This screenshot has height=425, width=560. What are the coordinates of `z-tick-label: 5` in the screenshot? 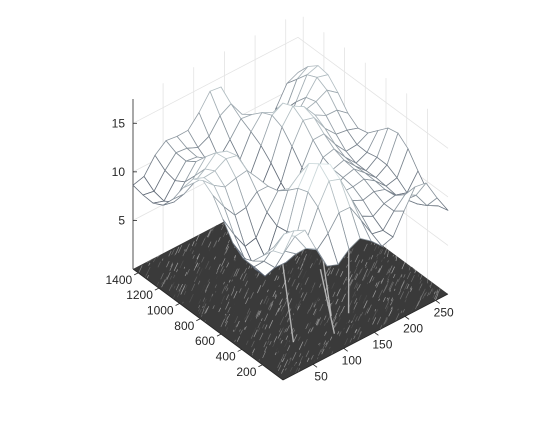 It's located at (121, 220).